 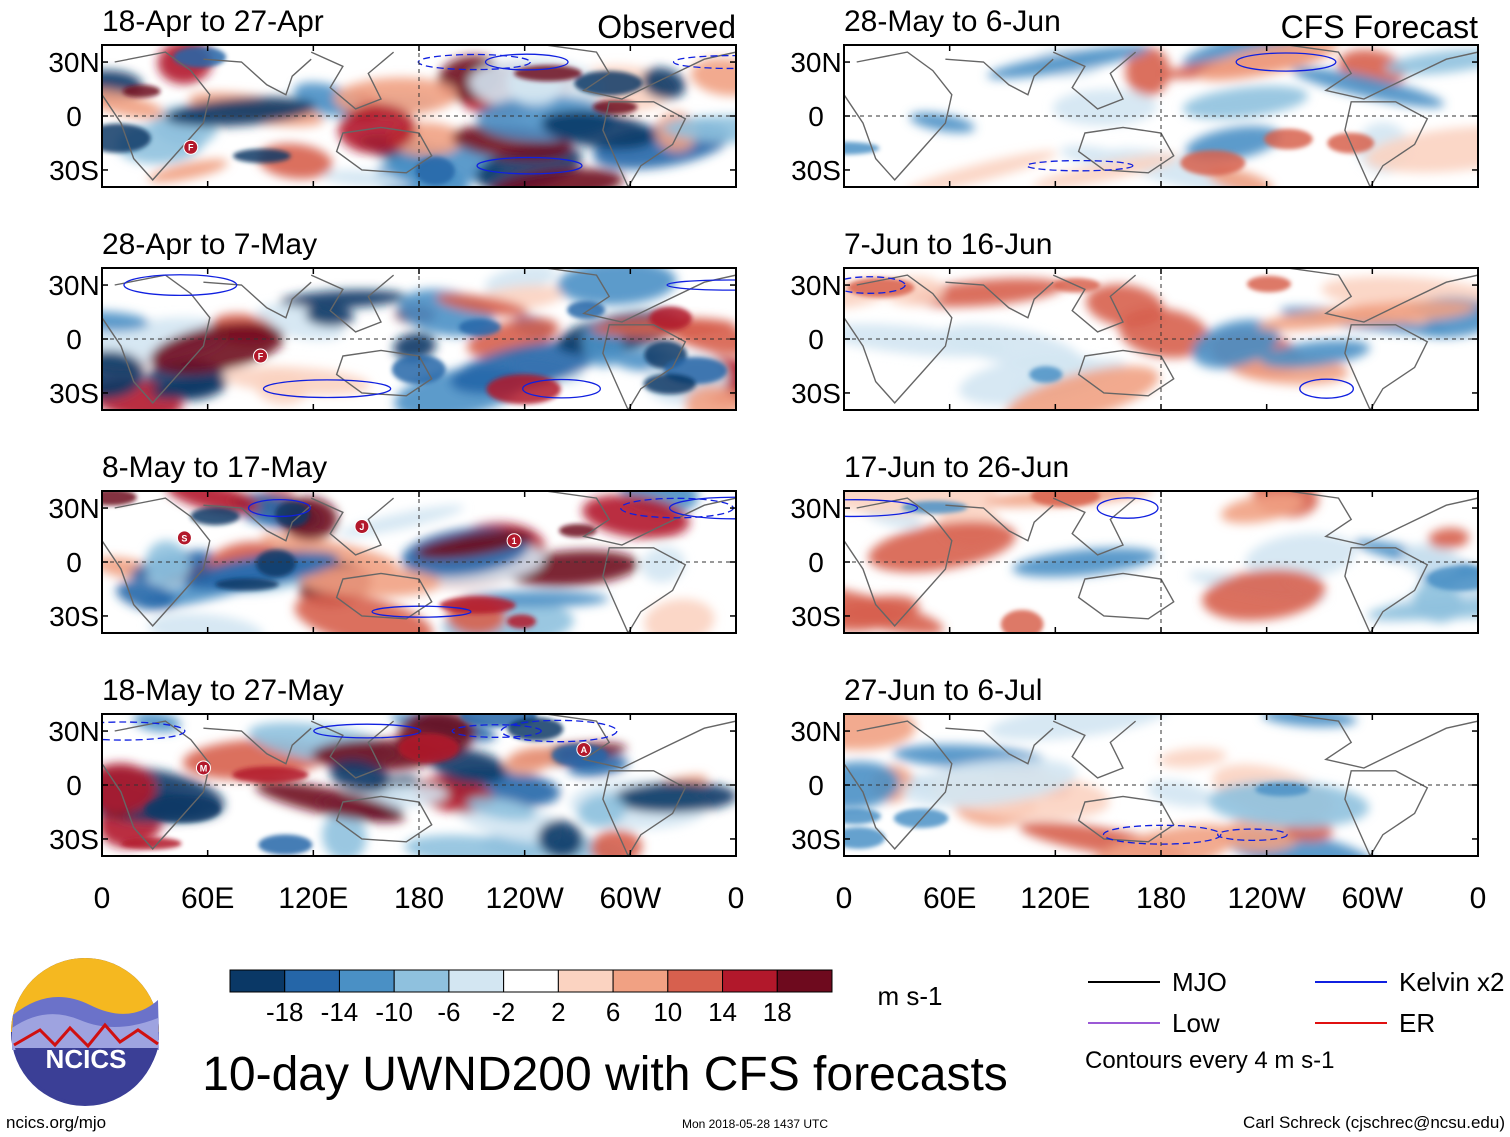 What do you see at coordinates (605, 1074) in the screenshot?
I see `figure-title: 10-day UWND200 with CFS forecasts` at bounding box center [605, 1074].